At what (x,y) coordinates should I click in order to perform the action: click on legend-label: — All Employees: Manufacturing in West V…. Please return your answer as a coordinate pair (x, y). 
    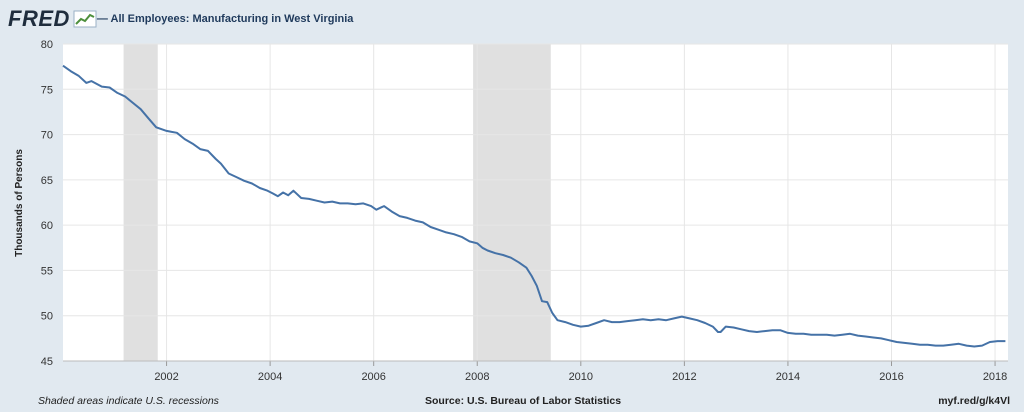
    Looking at the image, I should click on (225, 19).